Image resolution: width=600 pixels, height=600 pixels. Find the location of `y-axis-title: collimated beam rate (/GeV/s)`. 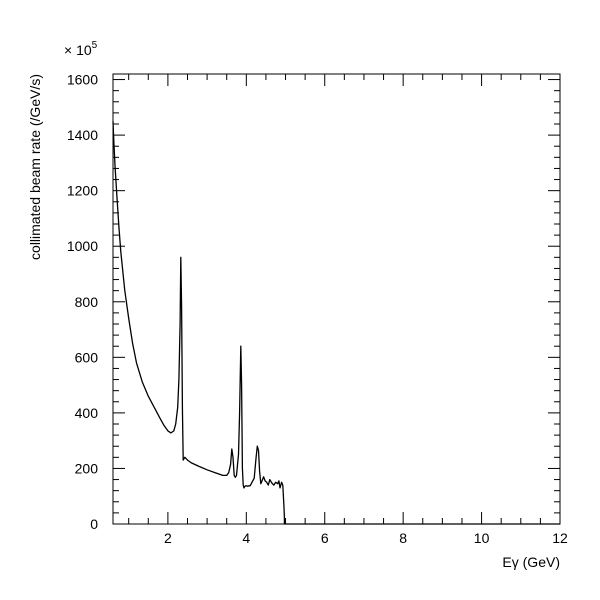

y-axis-title: collimated beam rate (/GeV/s) is located at coordinates (35, 167).